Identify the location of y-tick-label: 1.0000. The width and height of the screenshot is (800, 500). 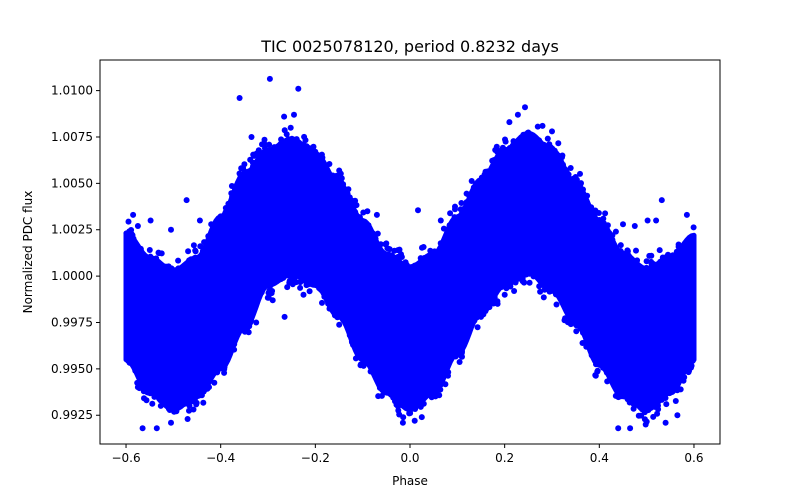
(72, 276).